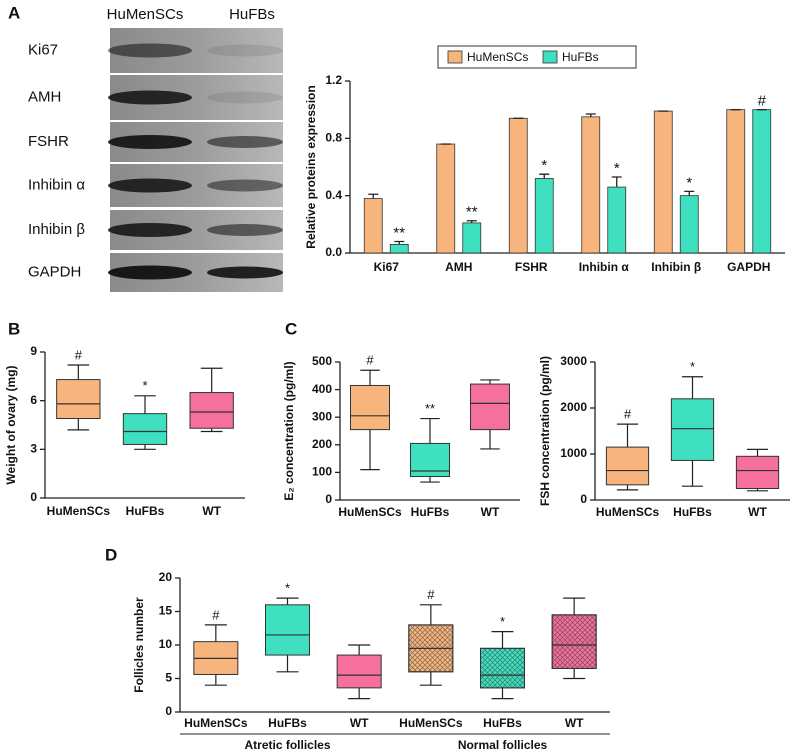 The width and height of the screenshot is (796, 750). I want to click on x-tick-label: Ki67, so click(387, 267).